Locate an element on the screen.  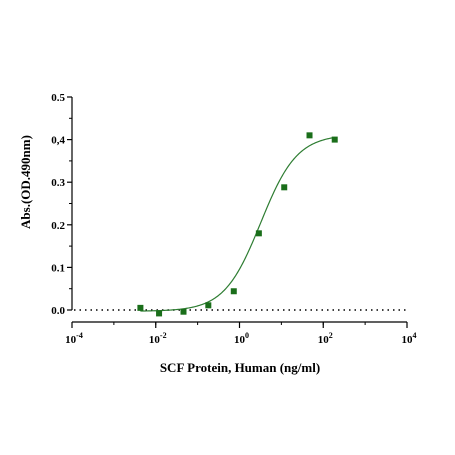
y-tick-label: 0.0 is located at coordinates (58, 311).